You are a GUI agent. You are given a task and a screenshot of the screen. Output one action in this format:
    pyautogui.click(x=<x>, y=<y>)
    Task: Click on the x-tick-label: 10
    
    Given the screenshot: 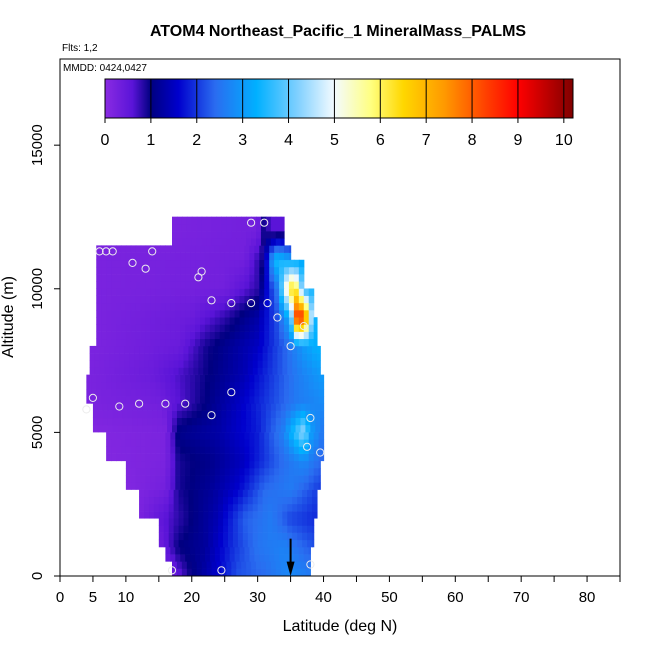 What is the action you would take?
    pyautogui.click(x=126, y=597)
    